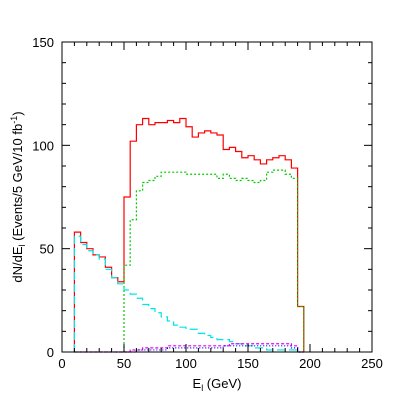 The image size is (415, 415). I want to click on y-tick-label: 100, so click(43, 145).